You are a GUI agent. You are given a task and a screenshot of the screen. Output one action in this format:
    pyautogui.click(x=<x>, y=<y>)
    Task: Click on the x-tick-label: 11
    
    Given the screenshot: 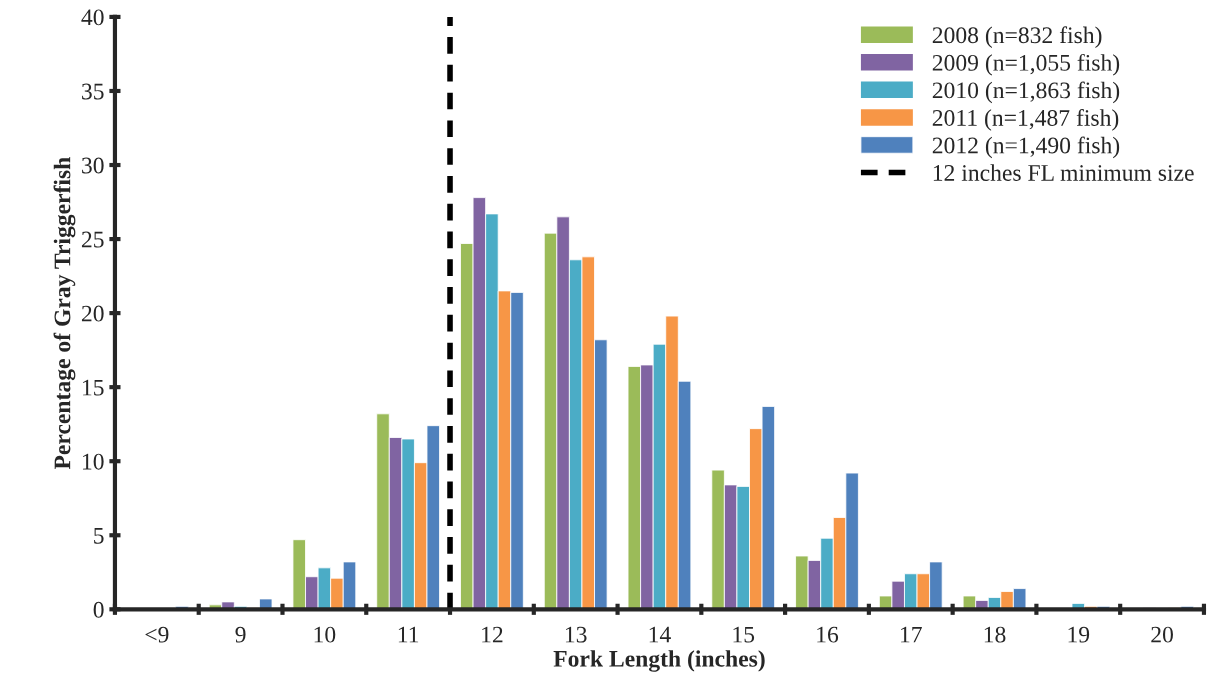 What is the action you would take?
    pyautogui.click(x=408, y=634)
    